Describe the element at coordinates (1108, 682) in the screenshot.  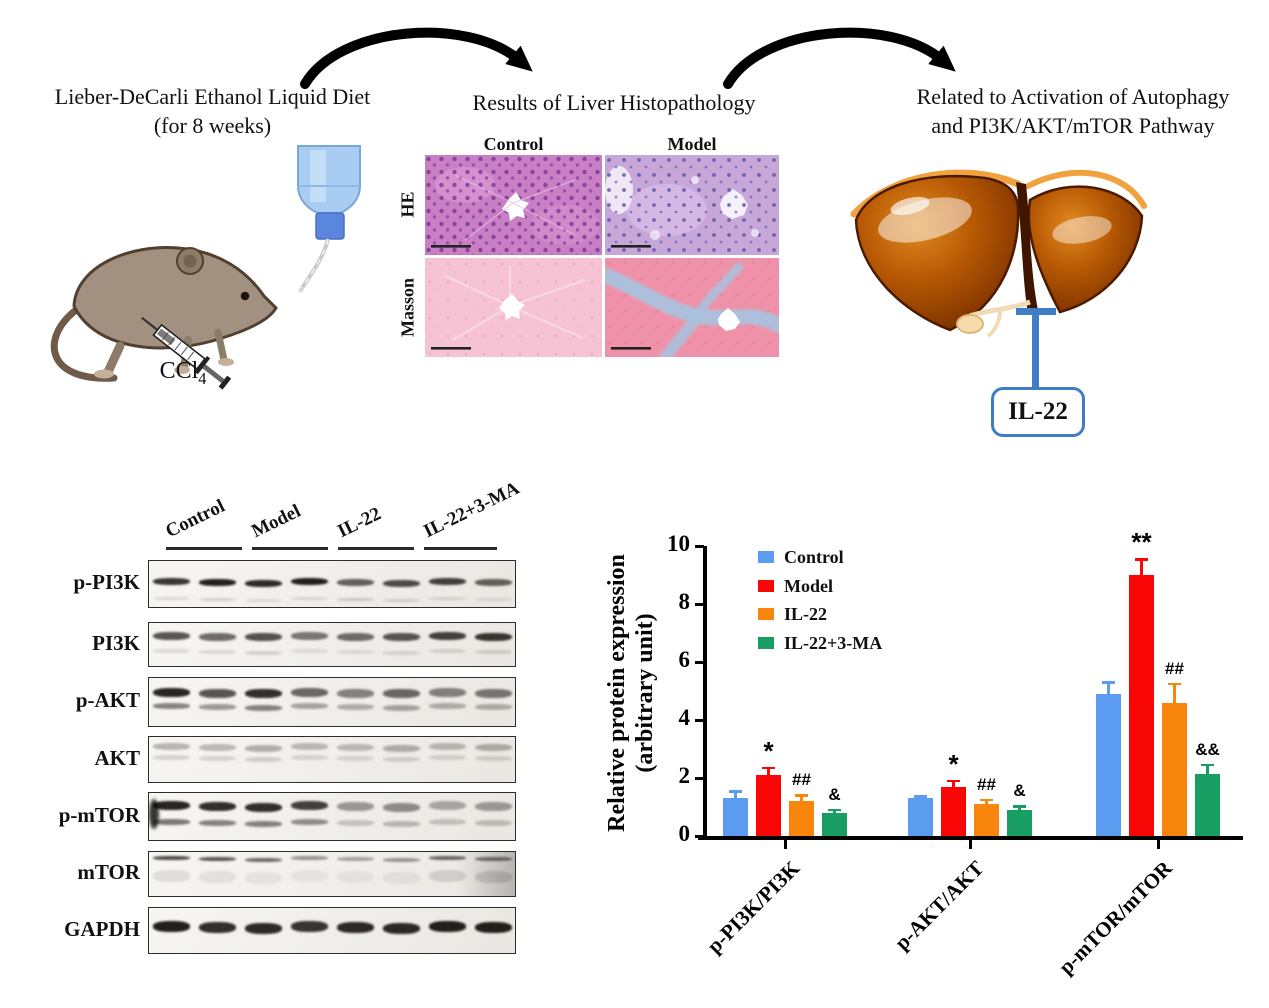
I see `error-cap-Control-p-mTOR/mTOR` at that location.